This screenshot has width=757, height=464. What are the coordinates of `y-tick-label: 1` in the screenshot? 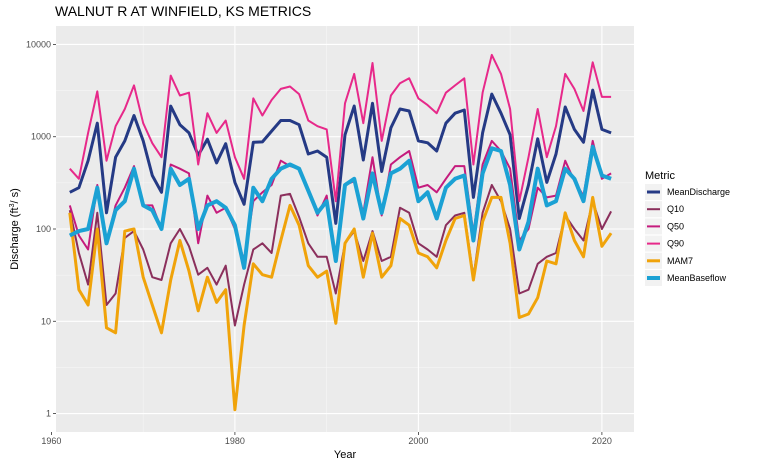 It's located at (48, 414).